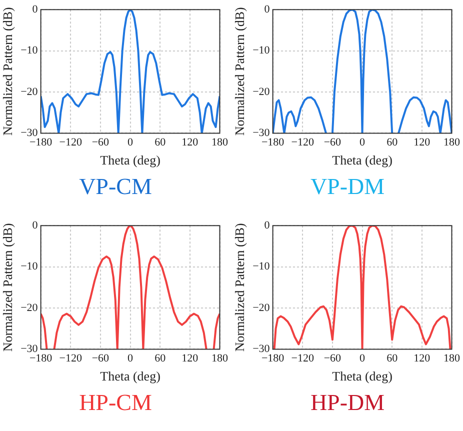  Describe the element at coordinates (115, 187) in the screenshot. I see `text: VP-CM` at that location.